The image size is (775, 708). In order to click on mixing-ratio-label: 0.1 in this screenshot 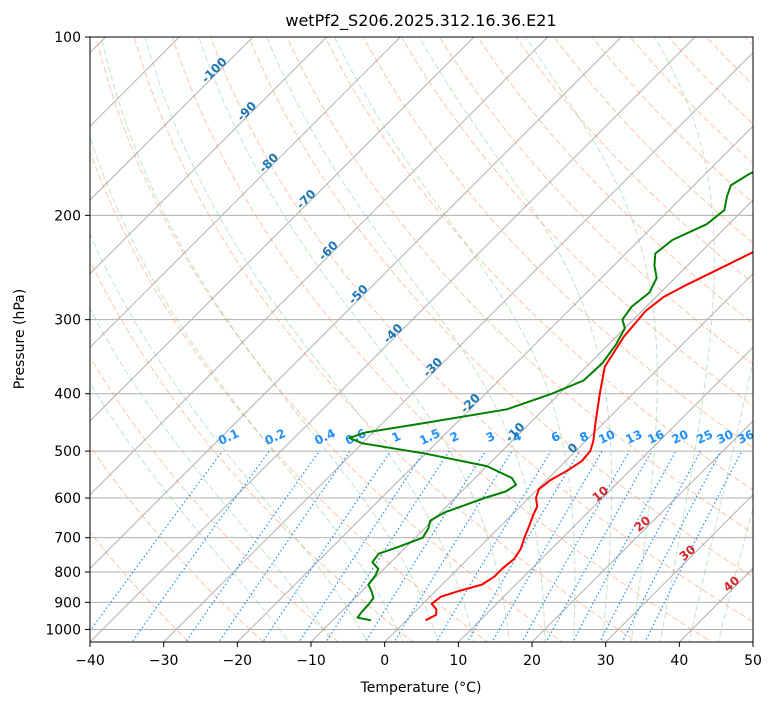, I will do `click(228, 437)`.